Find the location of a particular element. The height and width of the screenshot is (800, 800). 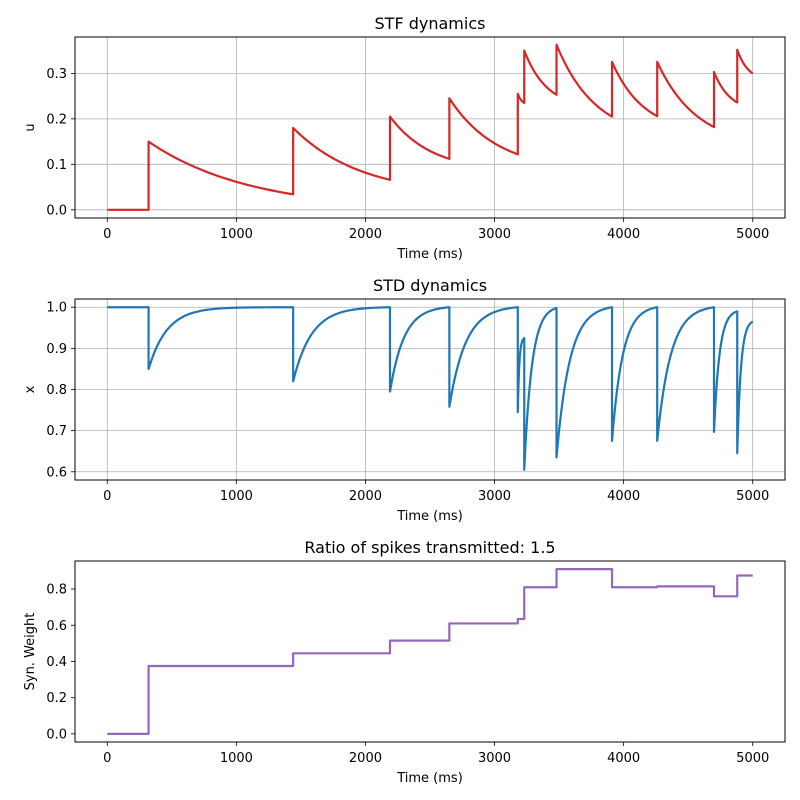

y-tick-label: 1.0 is located at coordinates (56, 308).